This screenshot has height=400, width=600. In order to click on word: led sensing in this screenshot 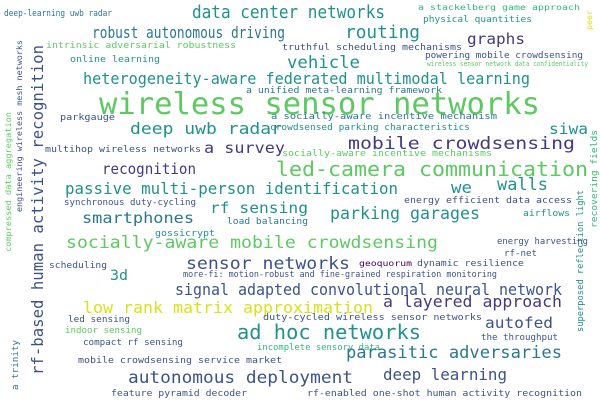, I will do `click(99, 320)`.